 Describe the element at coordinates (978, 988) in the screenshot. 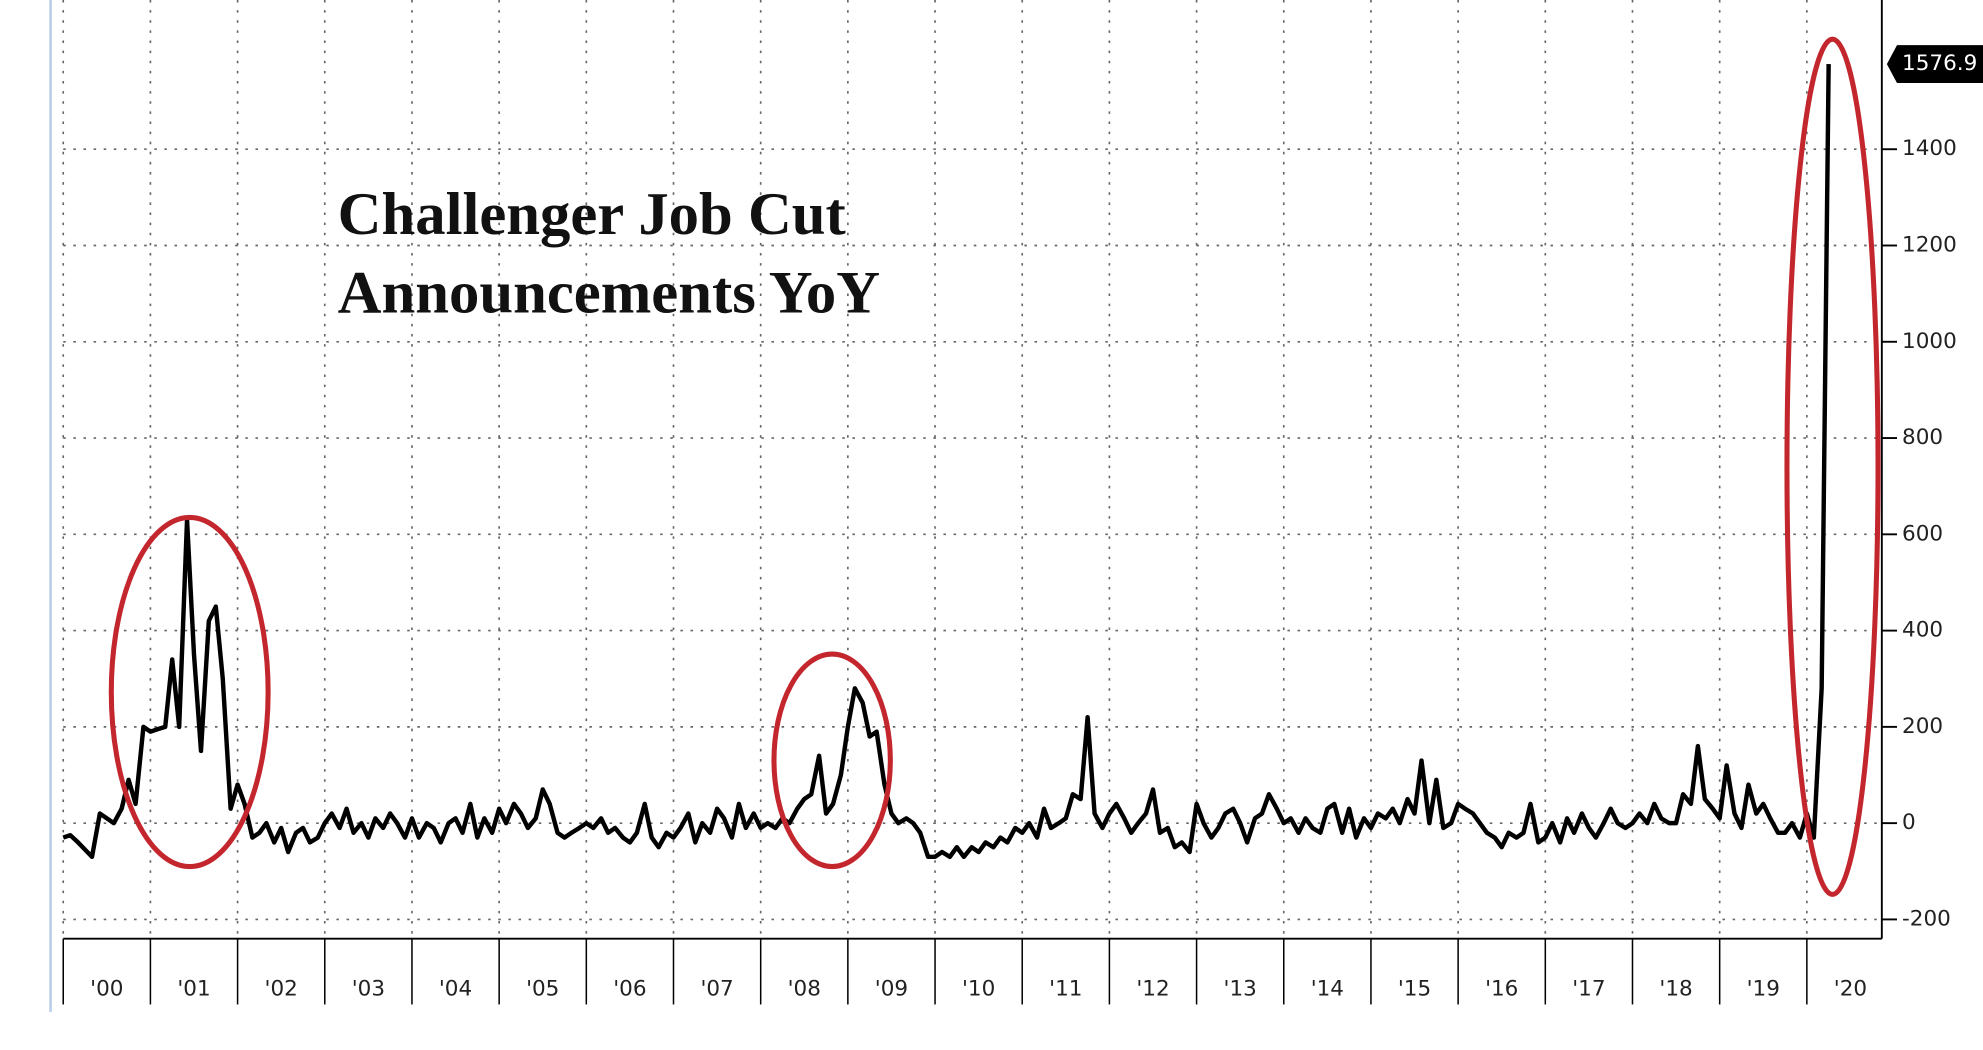

I see `x-tick-label: '10` at that location.